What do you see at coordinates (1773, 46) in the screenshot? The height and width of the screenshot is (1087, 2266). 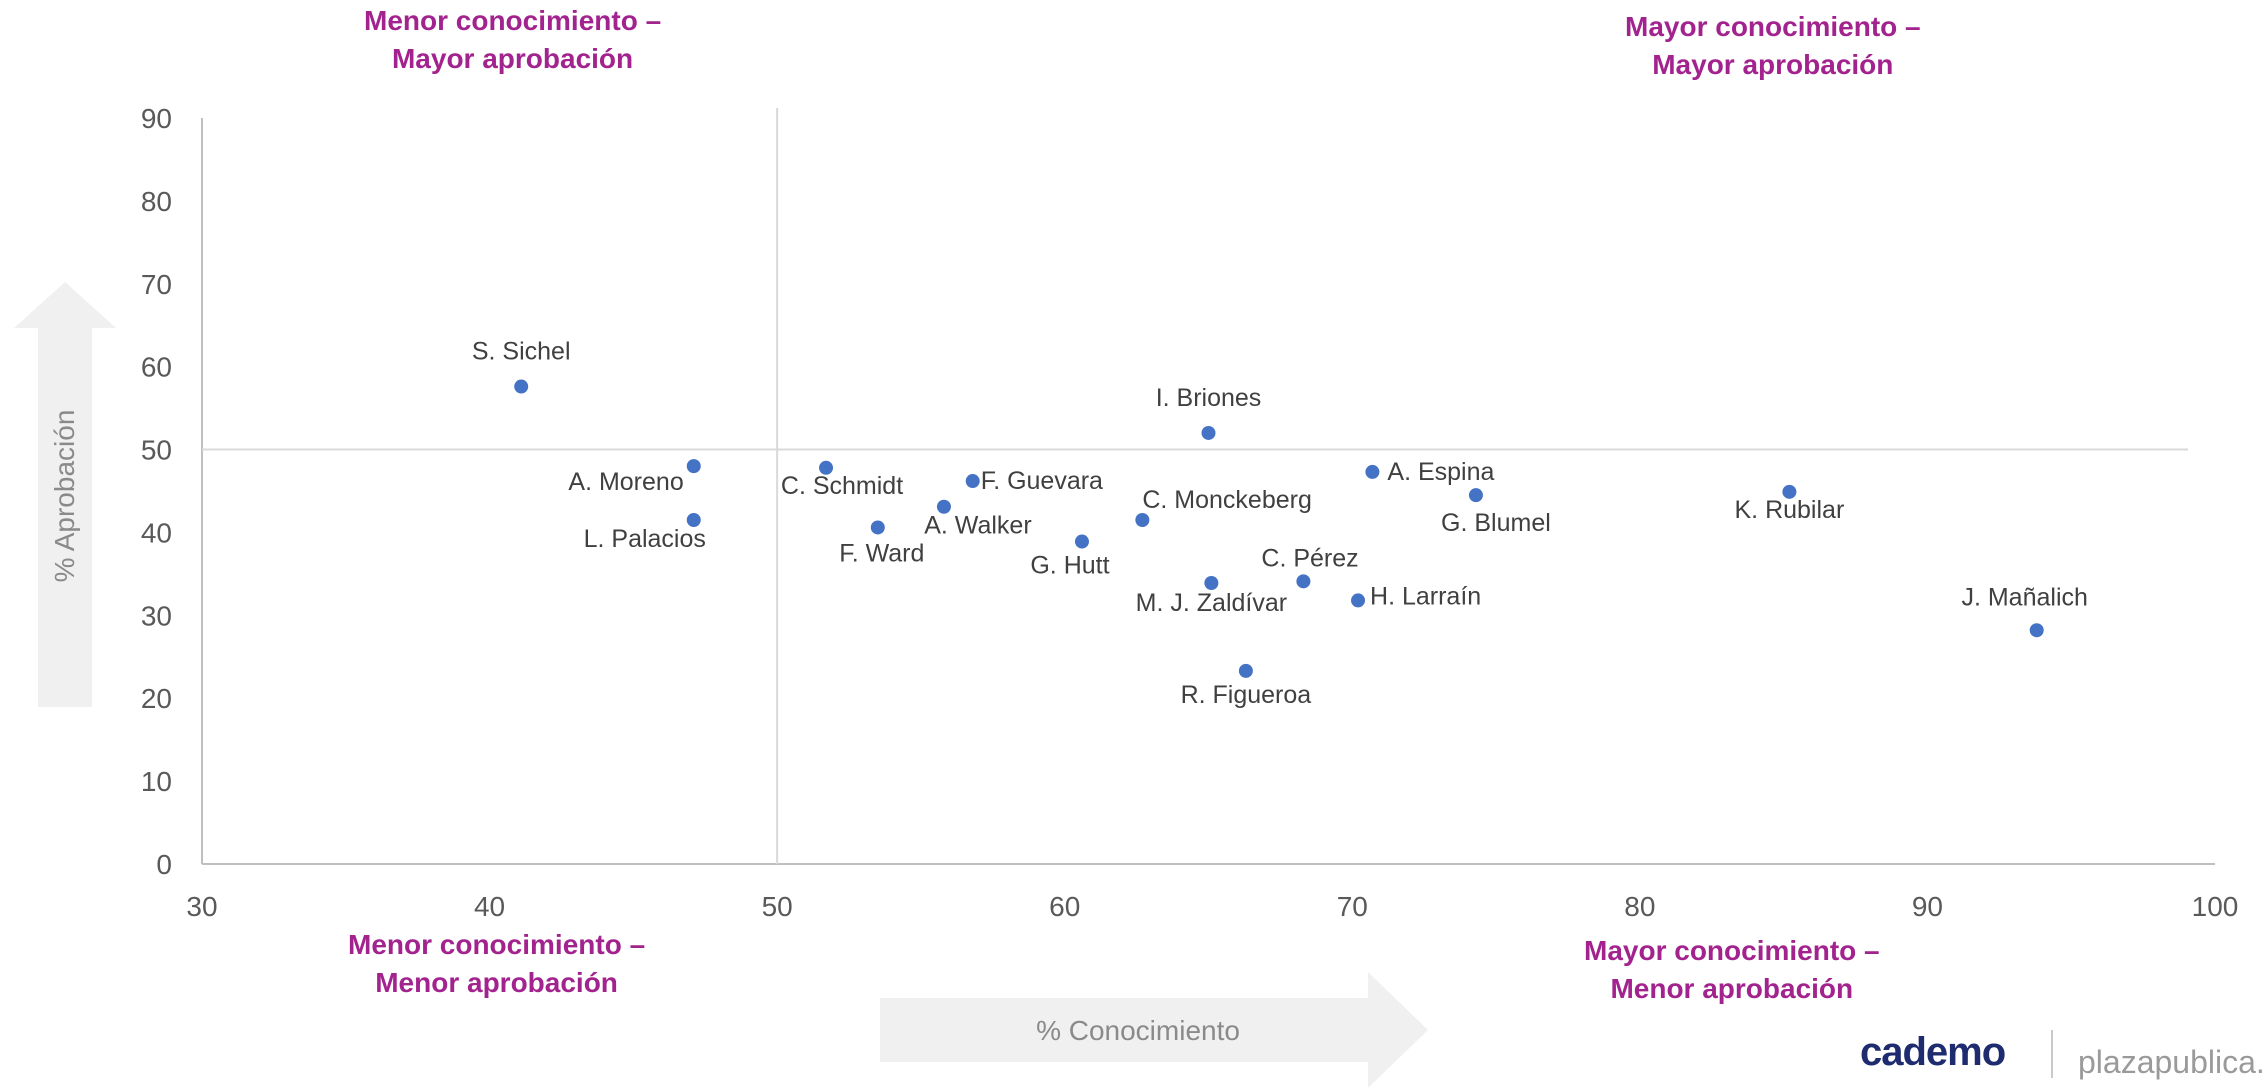 I see `quadrant-label-top-right: Mayor conocimiento – Mayor aprobación` at bounding box center [1773, 46].